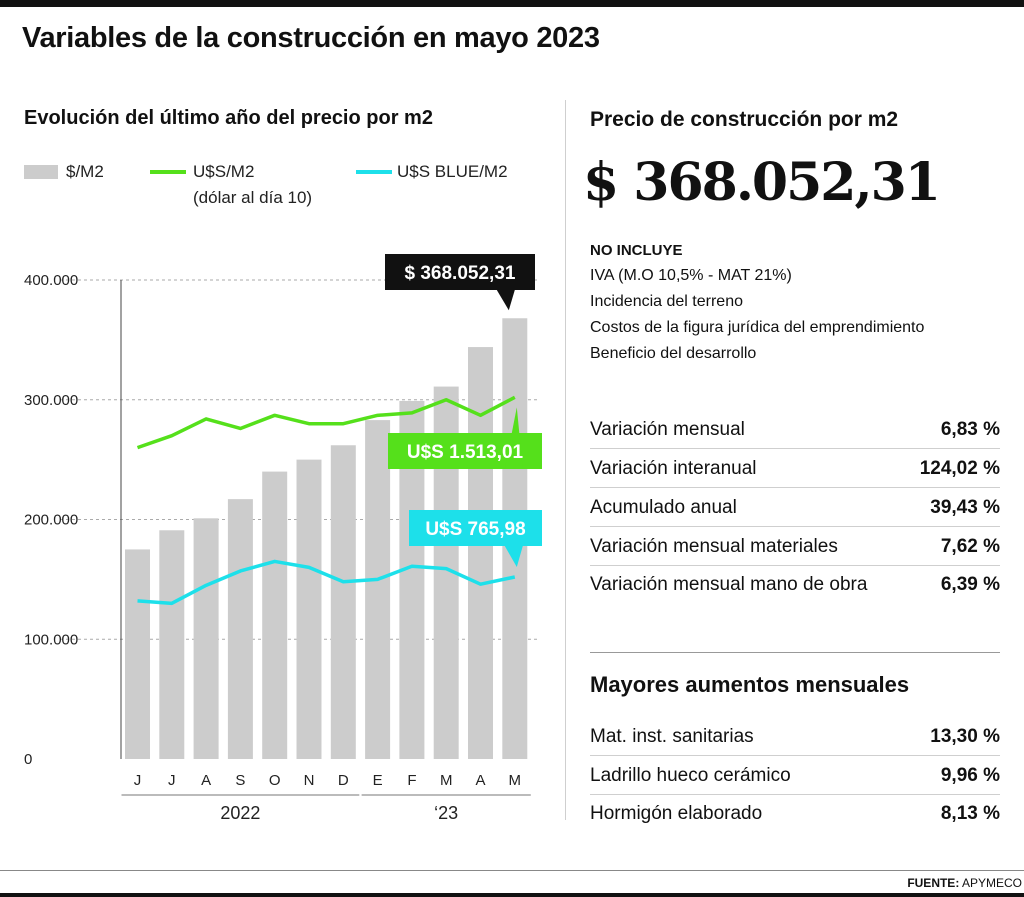  I want to click on x-tick-label: N, so click(309, 780).